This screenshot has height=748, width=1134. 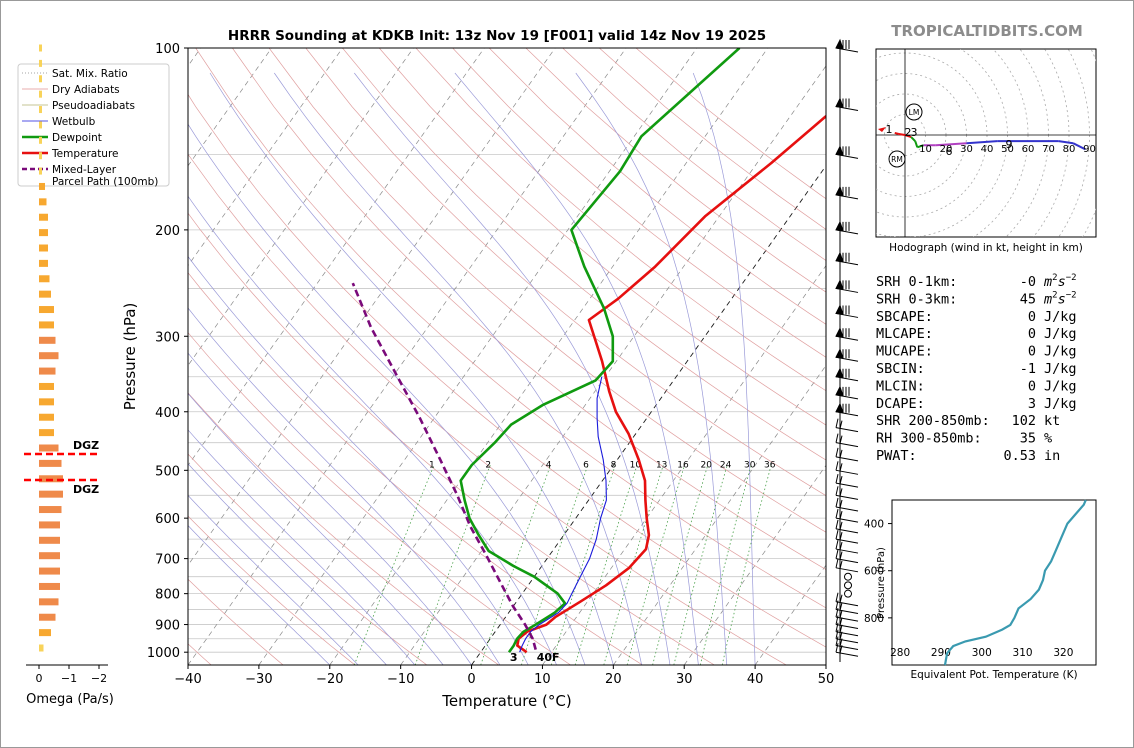 I want to click on hodograph-caption: Hodograph (wind in kt, height in km), so click(x=986, y=248).